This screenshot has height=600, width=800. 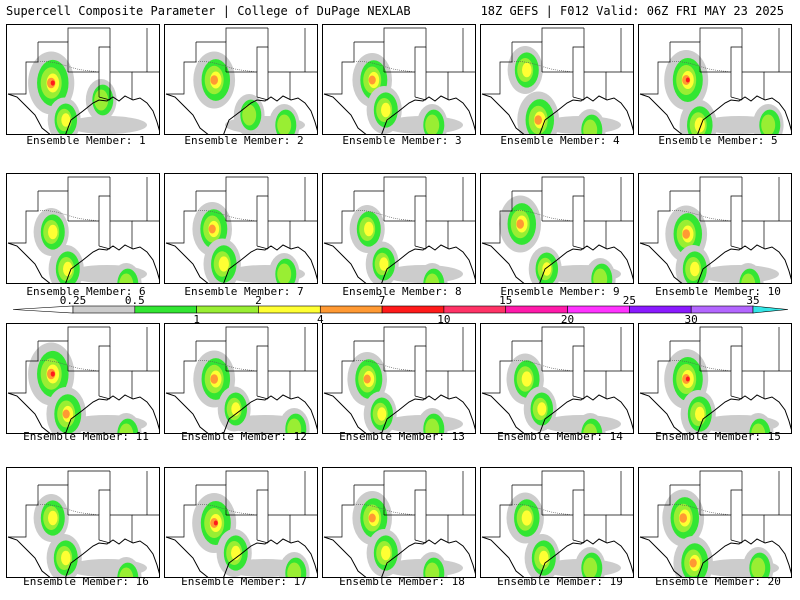 What do you see at coordinates (402, 291) in the screenshot?
I see `member-label: Ensemble Member: 8` at bounding box center [402, 291].